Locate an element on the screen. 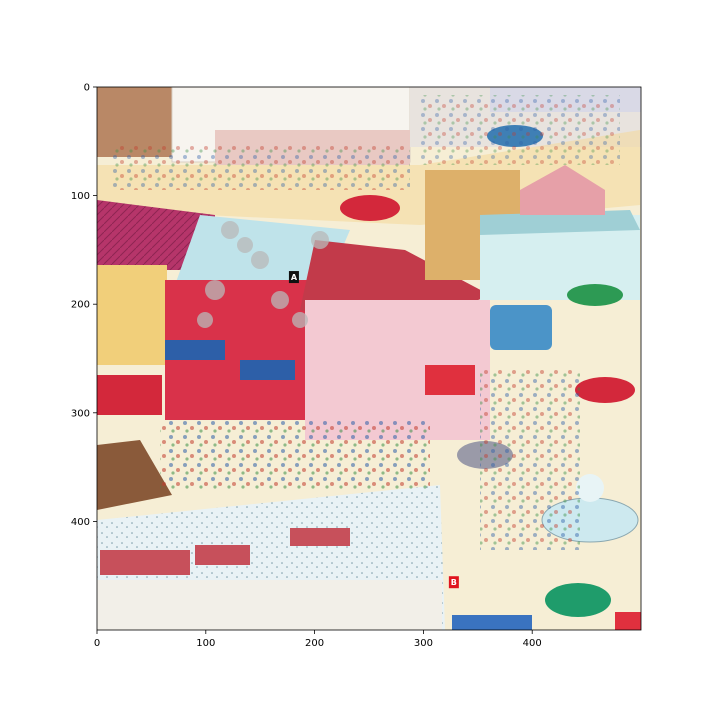  y-tick-label: 200 is located at coordinates (80, 305).